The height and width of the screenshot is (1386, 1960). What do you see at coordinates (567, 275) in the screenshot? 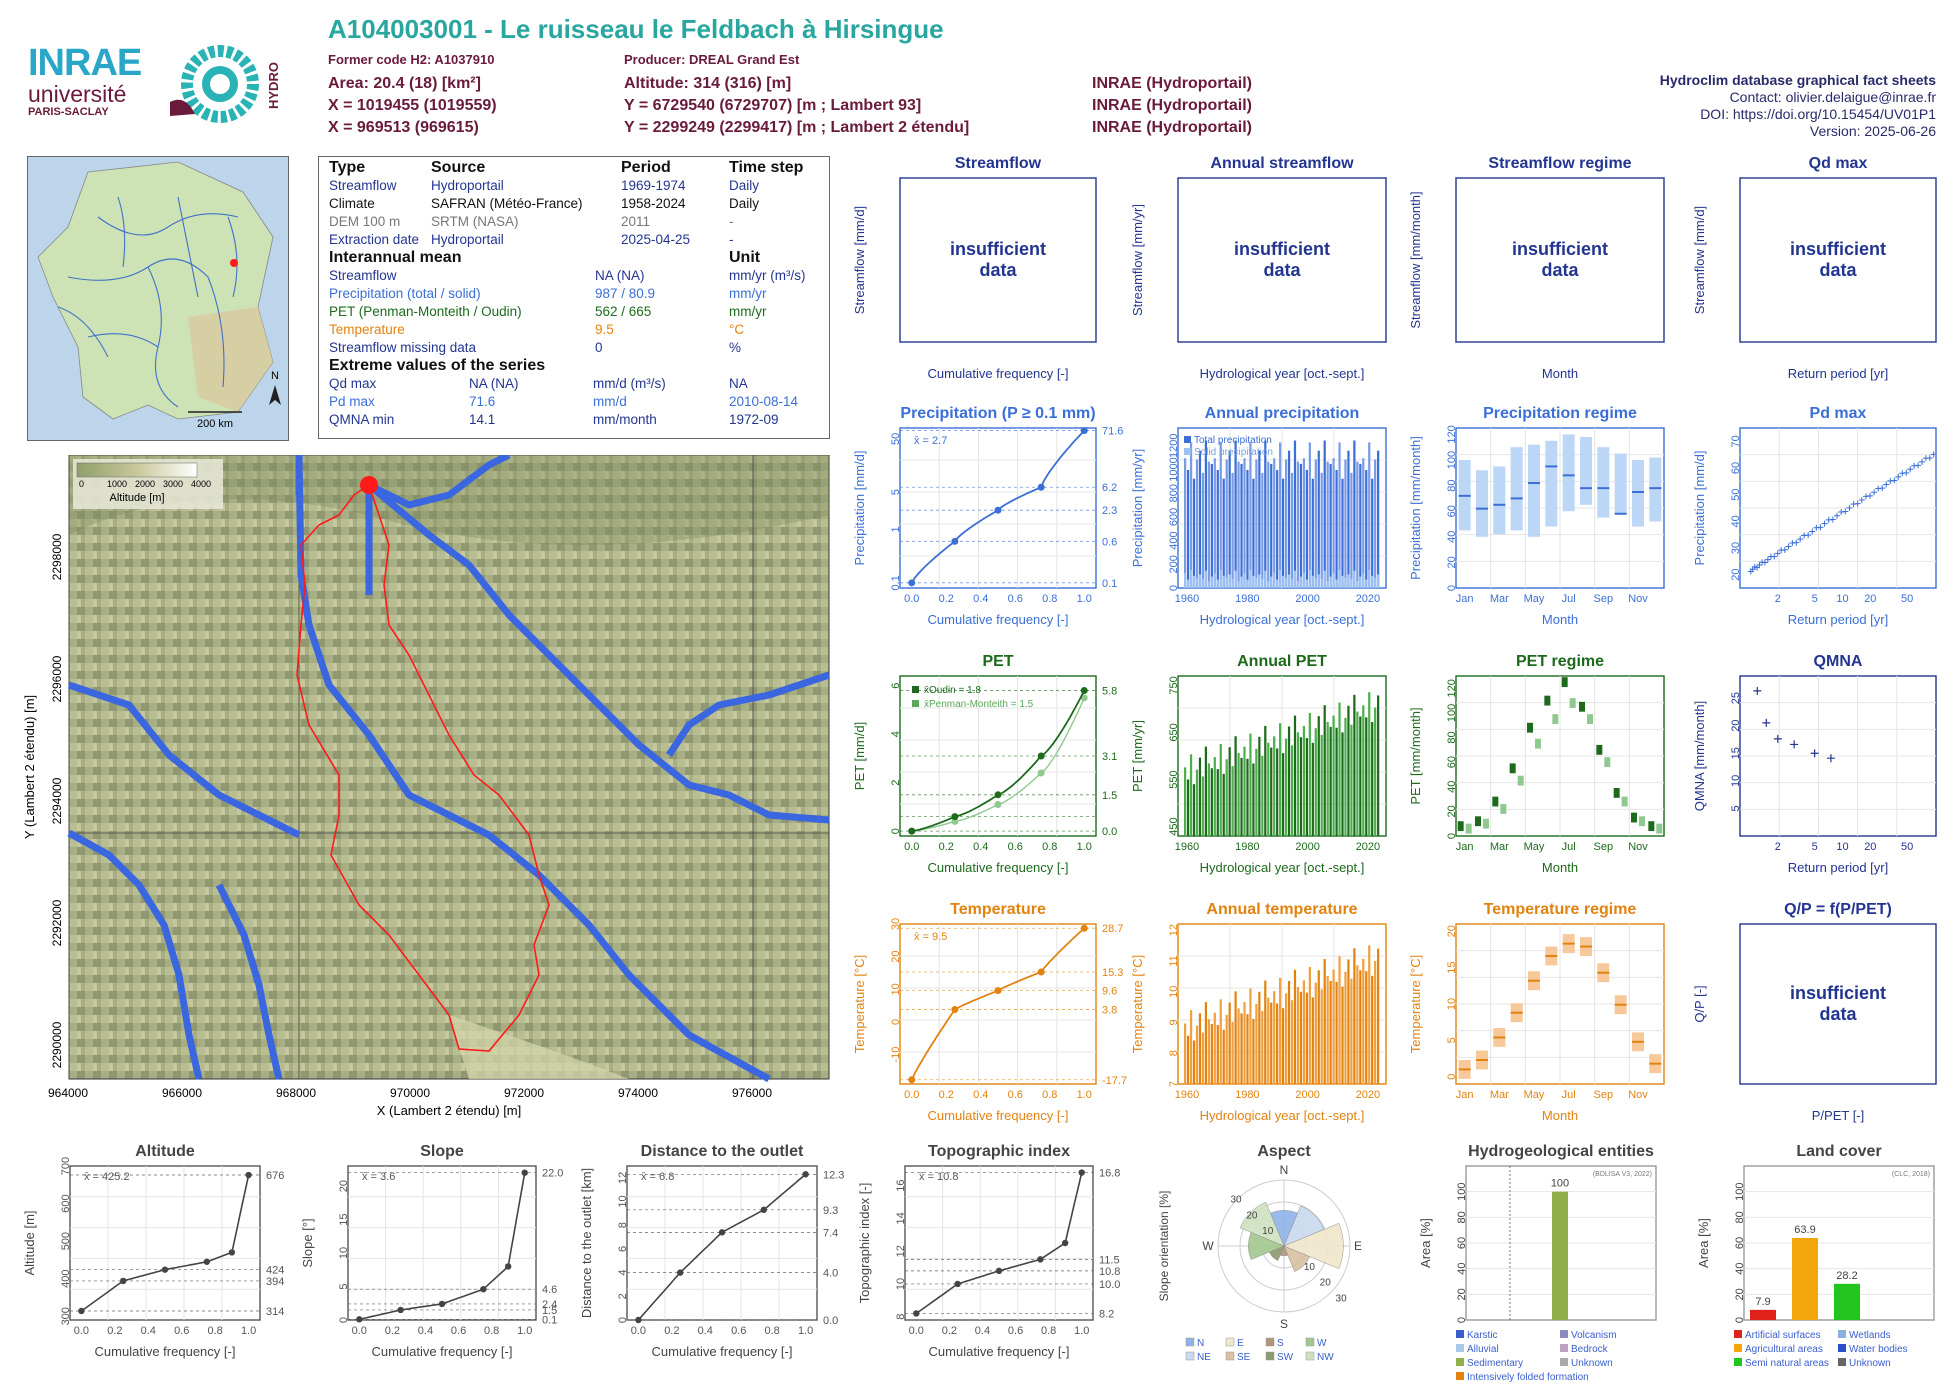
I see `mean-row: Streamflow NA (NA) mm/yr (m³/s)` at bounding box center [567, 275].